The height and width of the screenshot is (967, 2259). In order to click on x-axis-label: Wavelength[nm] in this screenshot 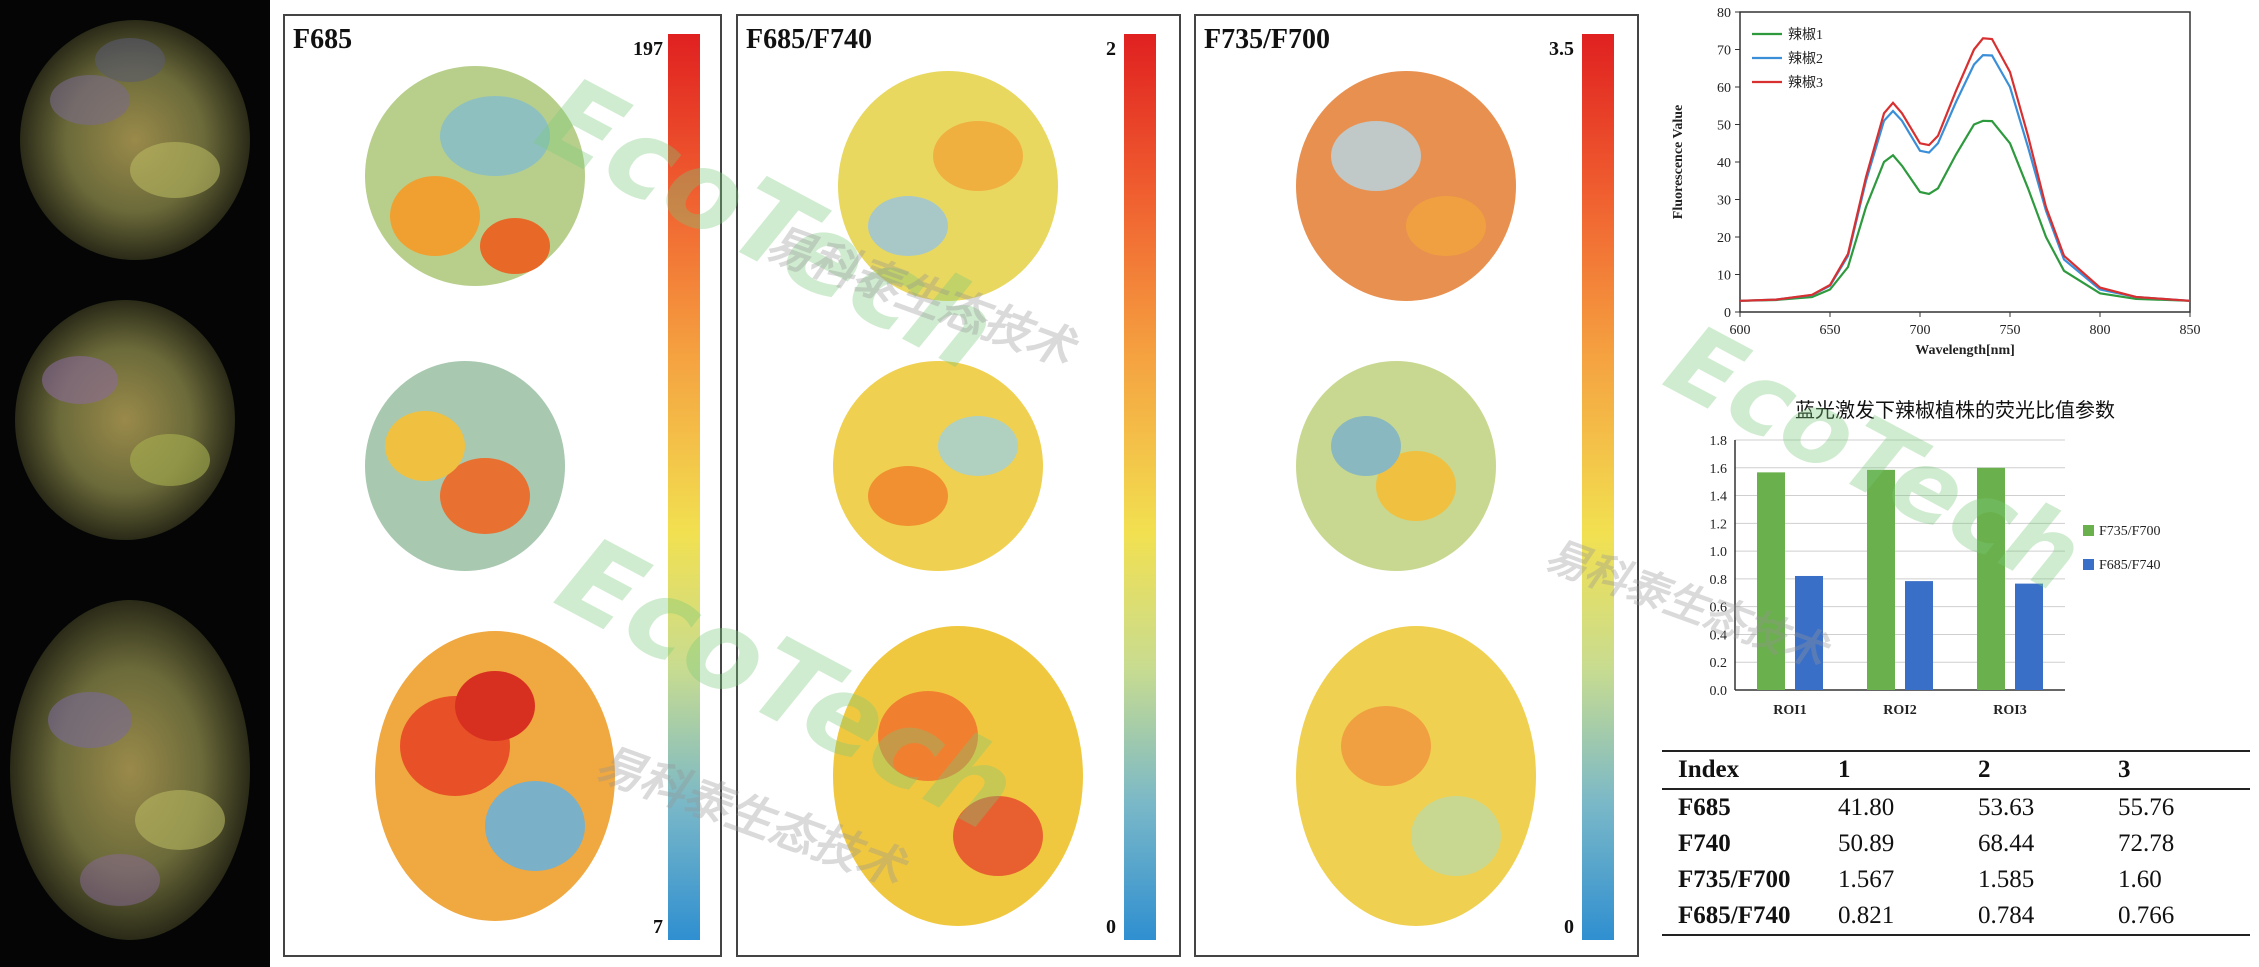, I will do `click(1965, 350)`.